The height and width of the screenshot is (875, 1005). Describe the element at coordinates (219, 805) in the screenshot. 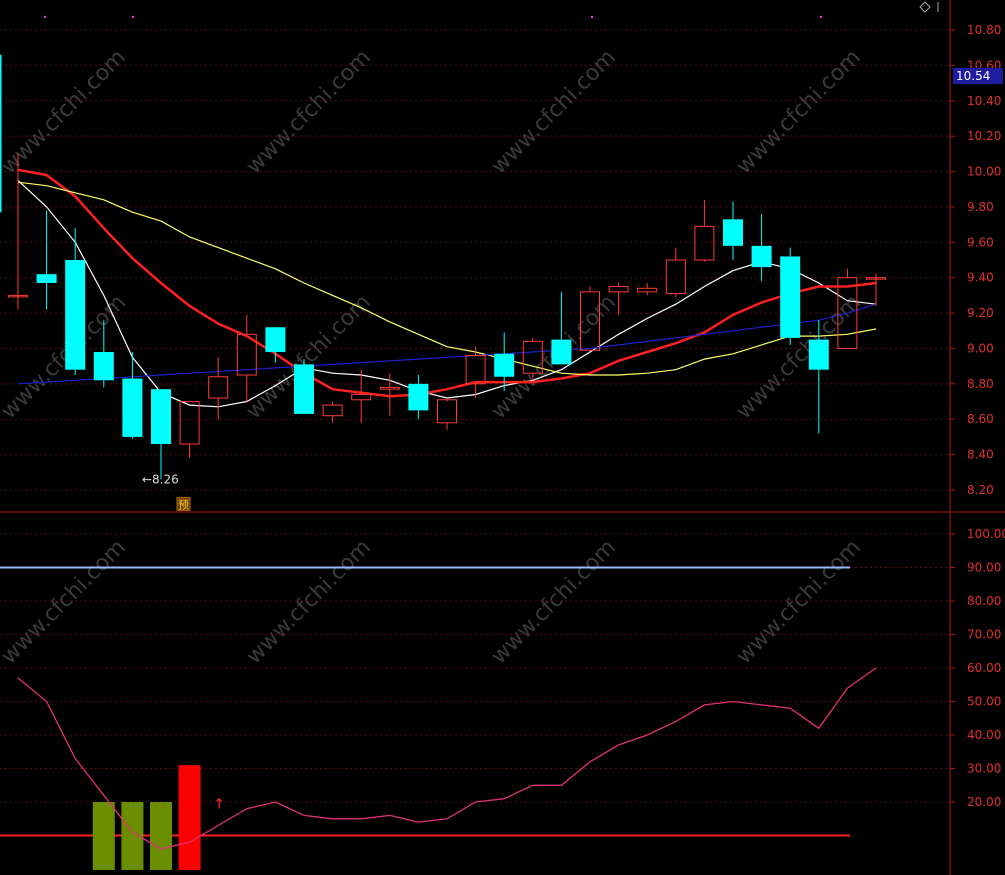

I see `signal-arrow-icon: ↑` at that location.